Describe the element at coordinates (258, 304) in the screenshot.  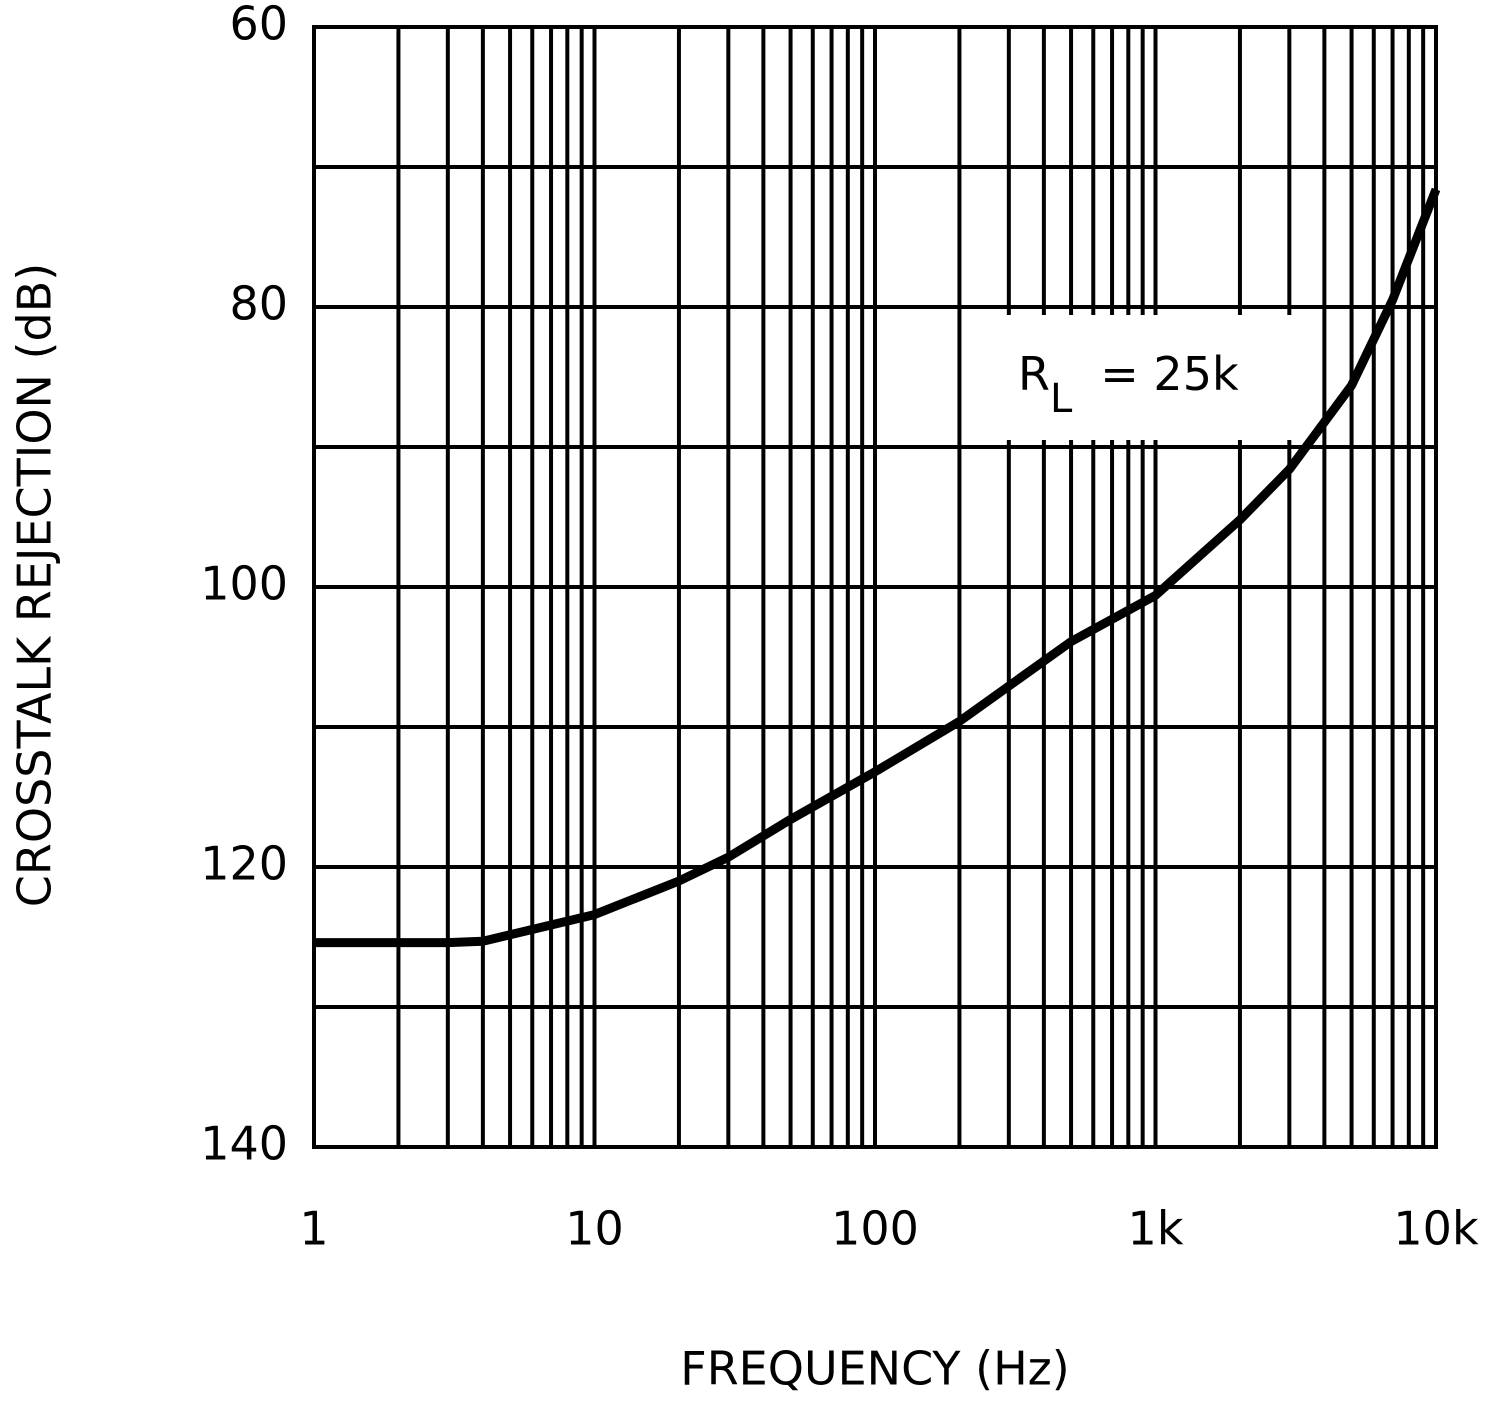
I see `y-tick-label: 80` at that location.